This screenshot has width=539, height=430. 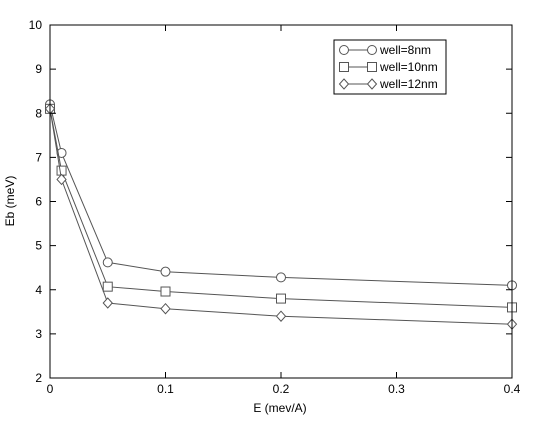 What do you see at coordinates (38, 113) in the screenshot?
I see `y-tick-label: 8` at bounding box center [38, 113].